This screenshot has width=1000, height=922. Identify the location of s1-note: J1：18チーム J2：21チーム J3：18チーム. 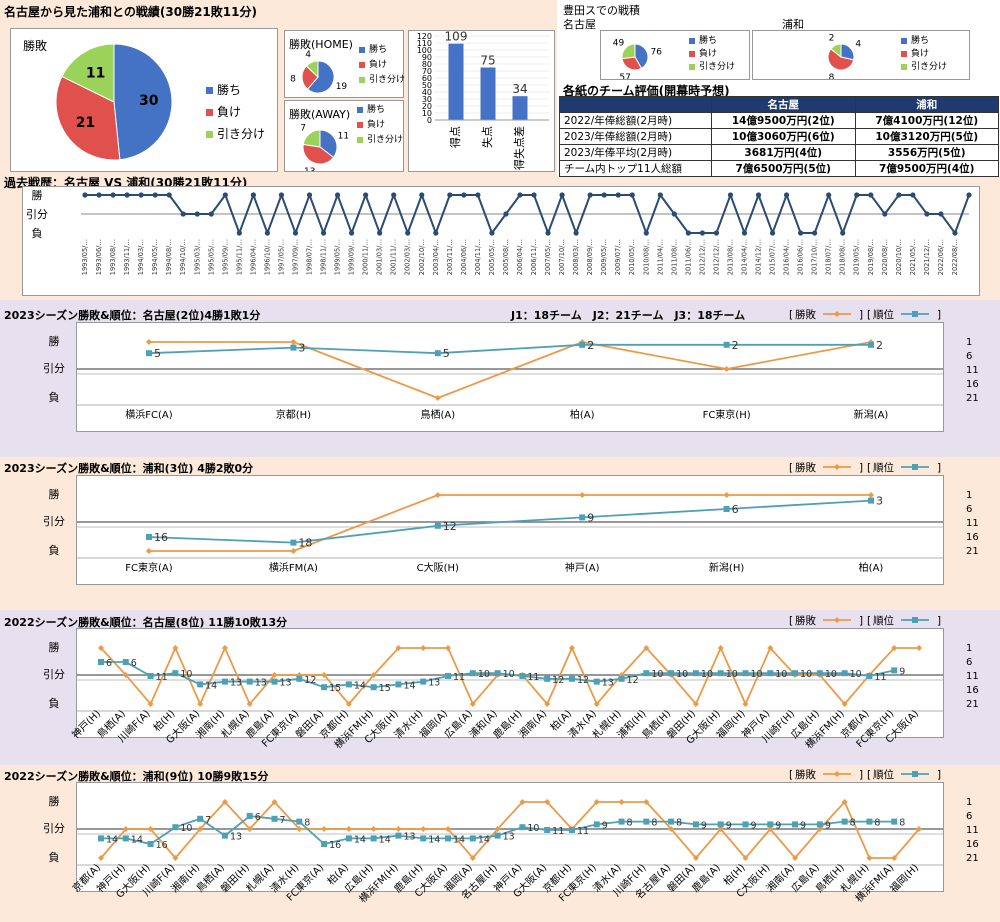
(628, 315).